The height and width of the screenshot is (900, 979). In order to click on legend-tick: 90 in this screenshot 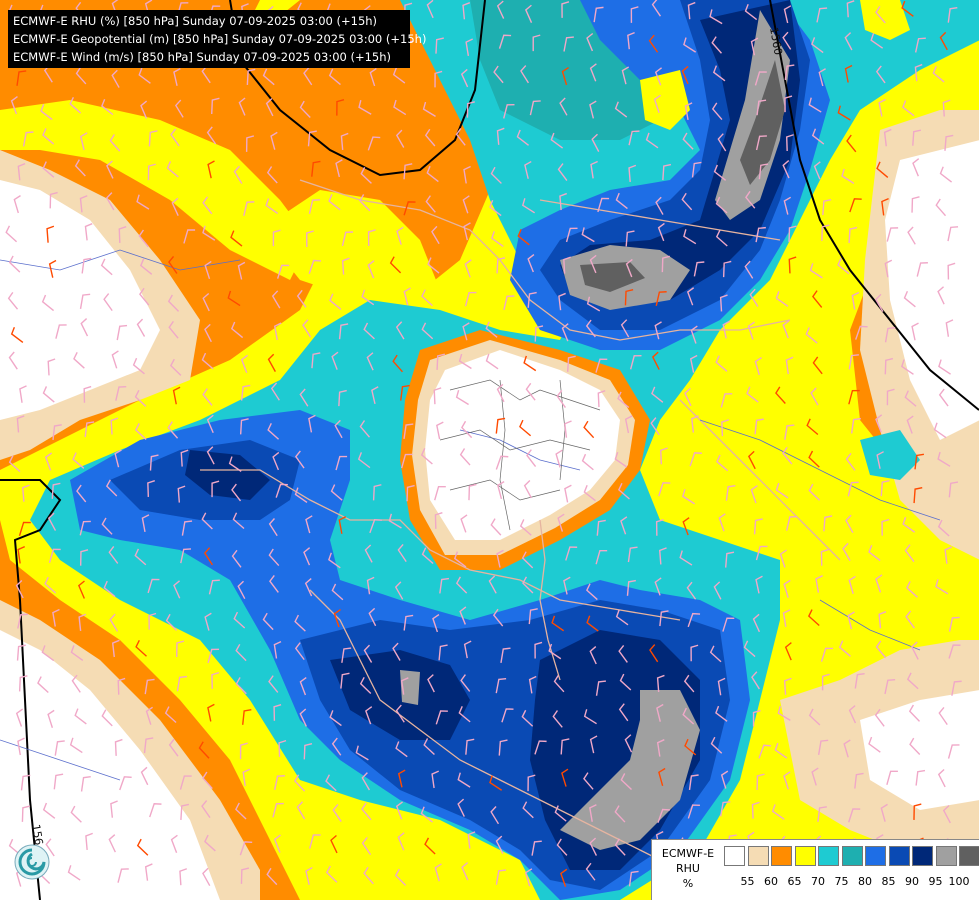, I will do `click(912, 881)`.